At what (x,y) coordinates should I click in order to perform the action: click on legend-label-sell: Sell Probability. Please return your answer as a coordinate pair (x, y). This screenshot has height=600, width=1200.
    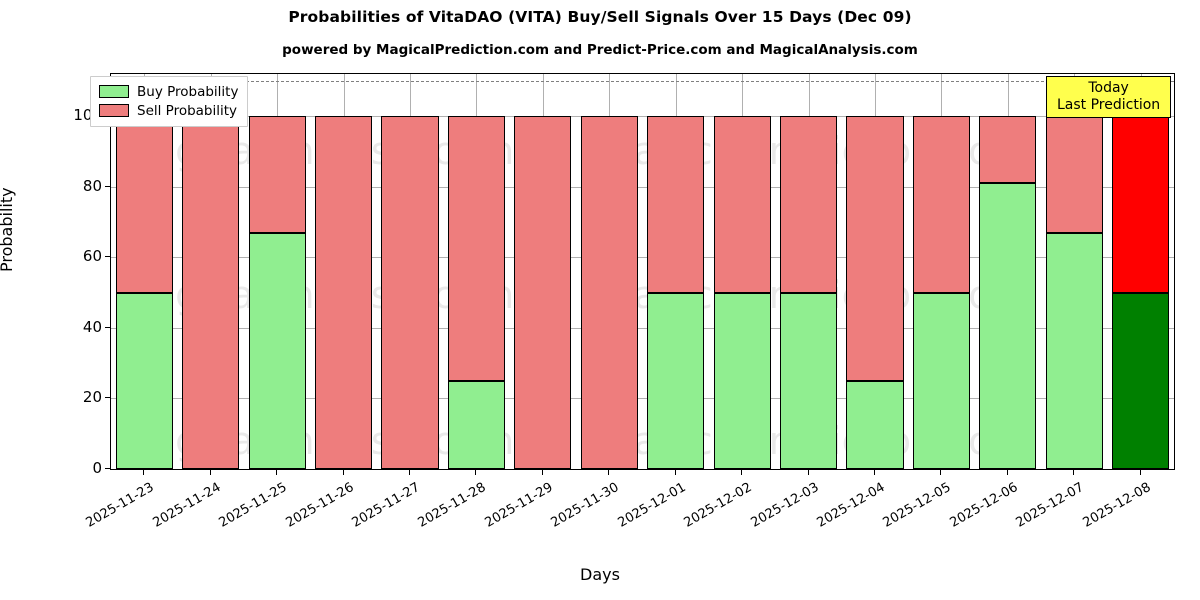
    Looking at the image, I should click on (187, 110).